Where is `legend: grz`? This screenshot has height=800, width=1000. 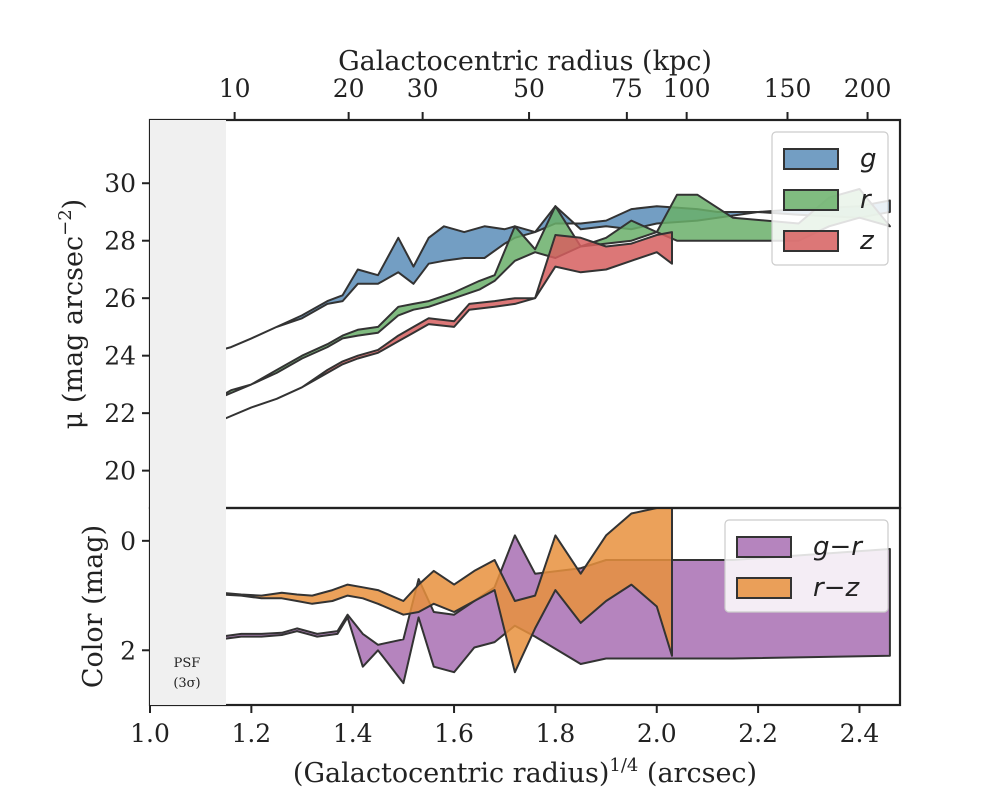 legend: grz is located at coordinates (830, 198).